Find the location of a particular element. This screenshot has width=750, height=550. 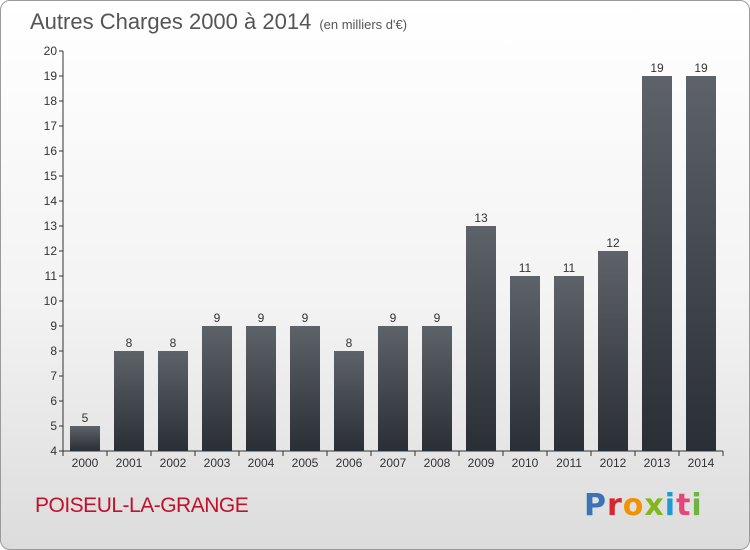

y-tick-label: 11 is located at coordinates (51, 276).